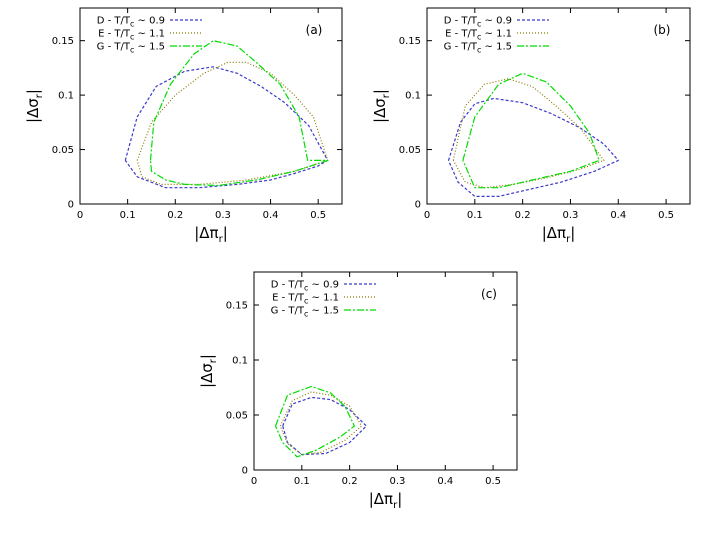 The width and height of the screenshot is (718, 539). Describe the element at coordinates (662, 30) in the screenshot. I see `panel-label: (b)` at that location.